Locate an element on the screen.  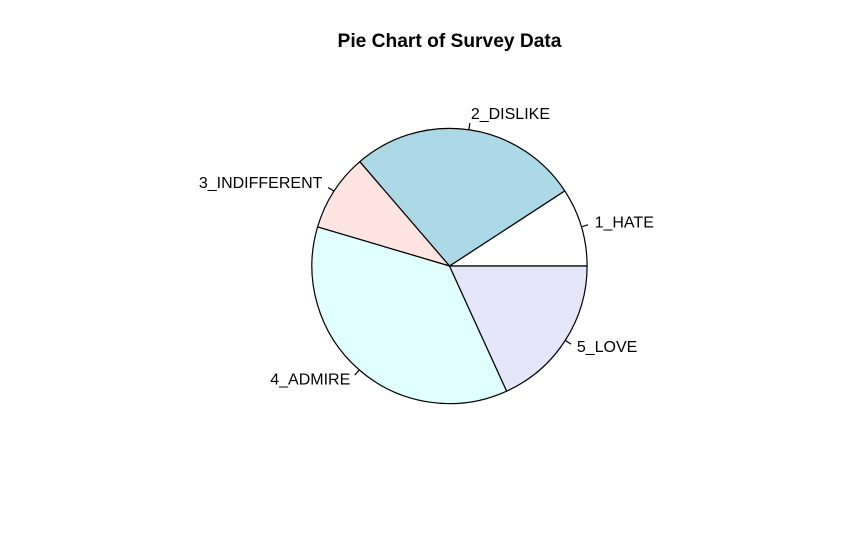
svg-text: 1_HATE is located at coordinates (624, 222).